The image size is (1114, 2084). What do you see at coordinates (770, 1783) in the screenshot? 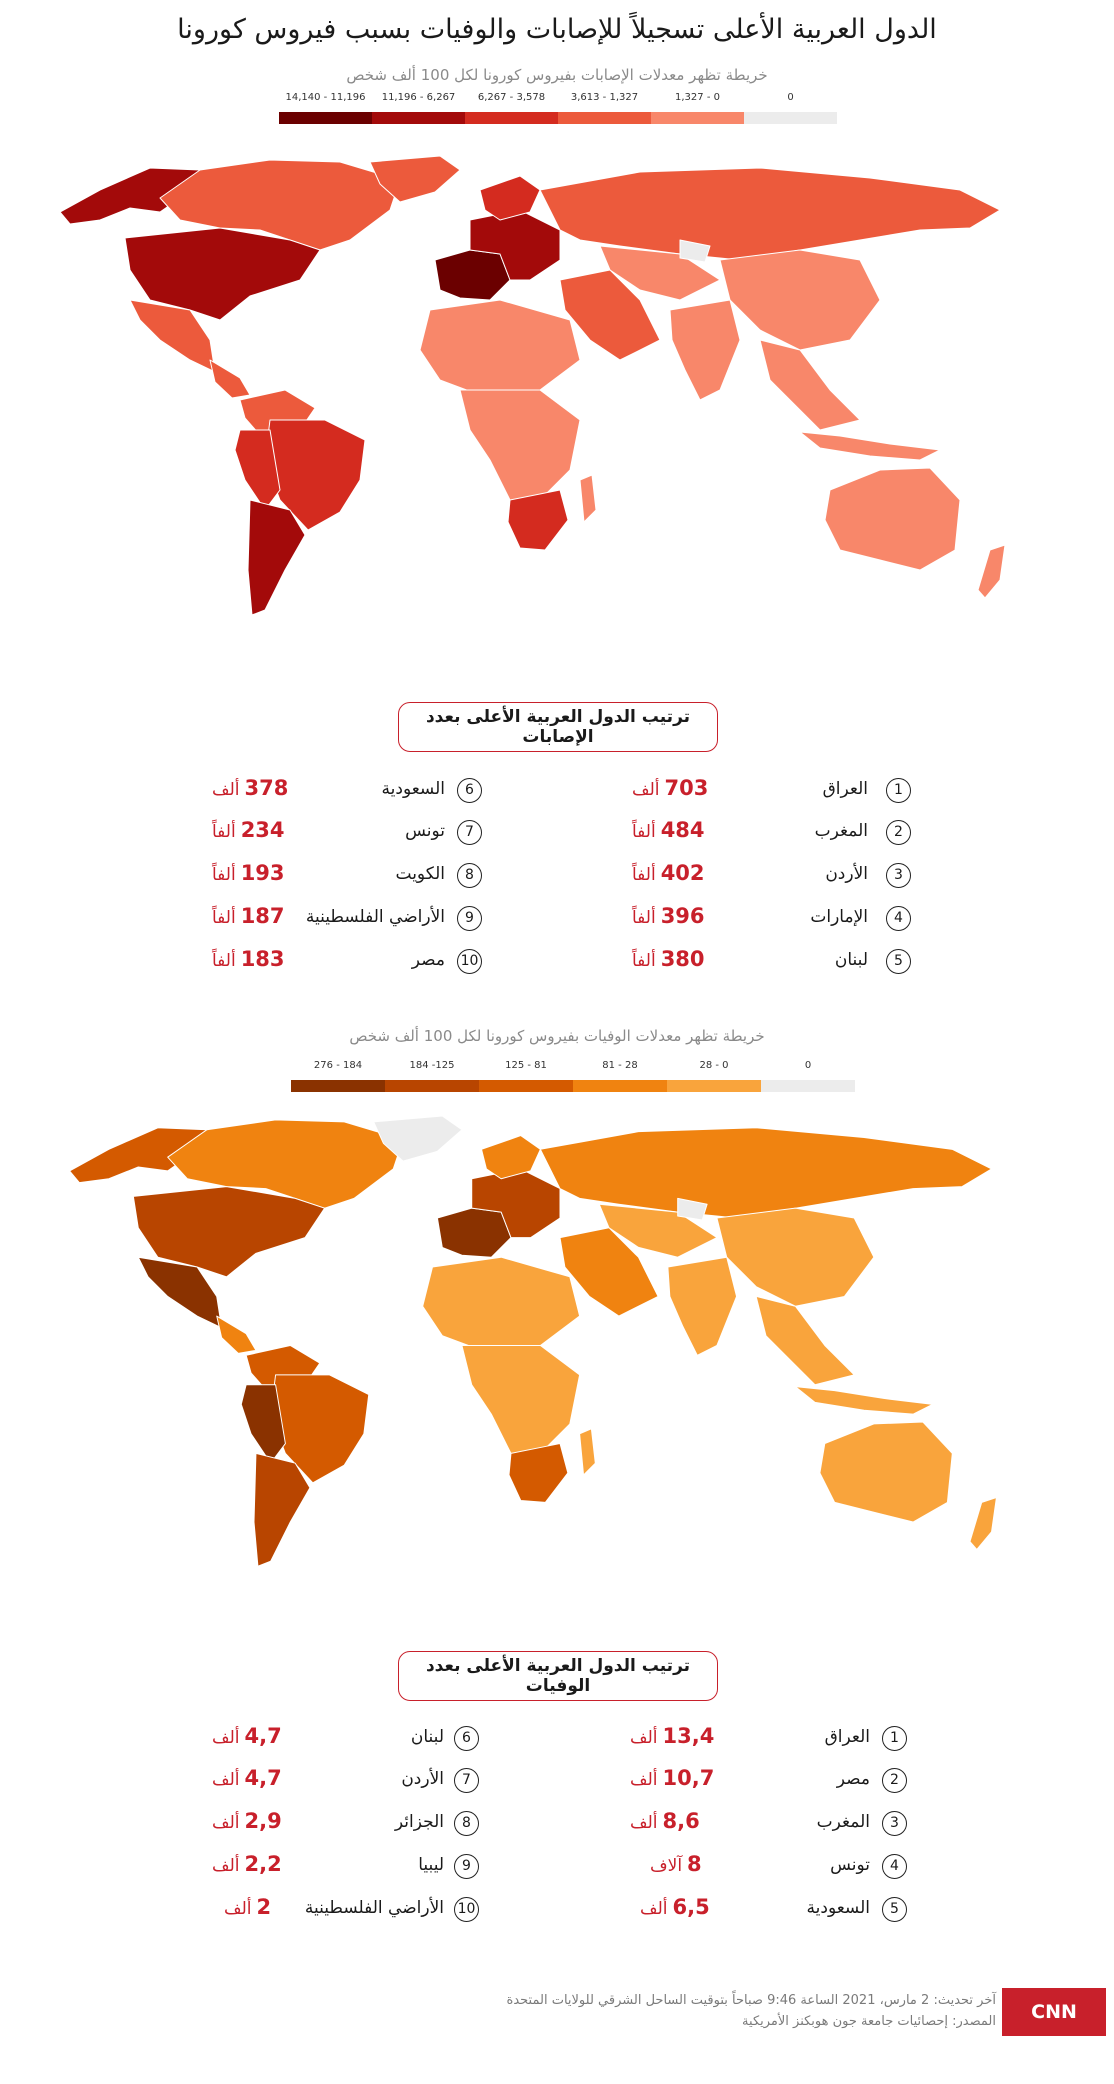
I see `deaths-rank-2: 2 مصر 10,7ألف` at bounding box center [770, 1783].